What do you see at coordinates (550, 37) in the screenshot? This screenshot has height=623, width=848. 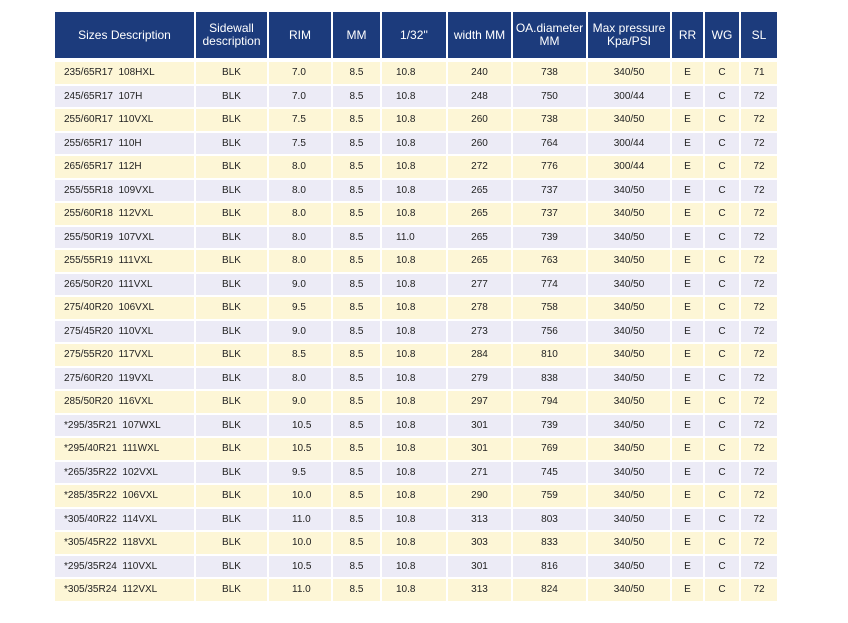 I see `header-overall-diameter-mm: OA.diameter MM` at bounding box center [550, 37].